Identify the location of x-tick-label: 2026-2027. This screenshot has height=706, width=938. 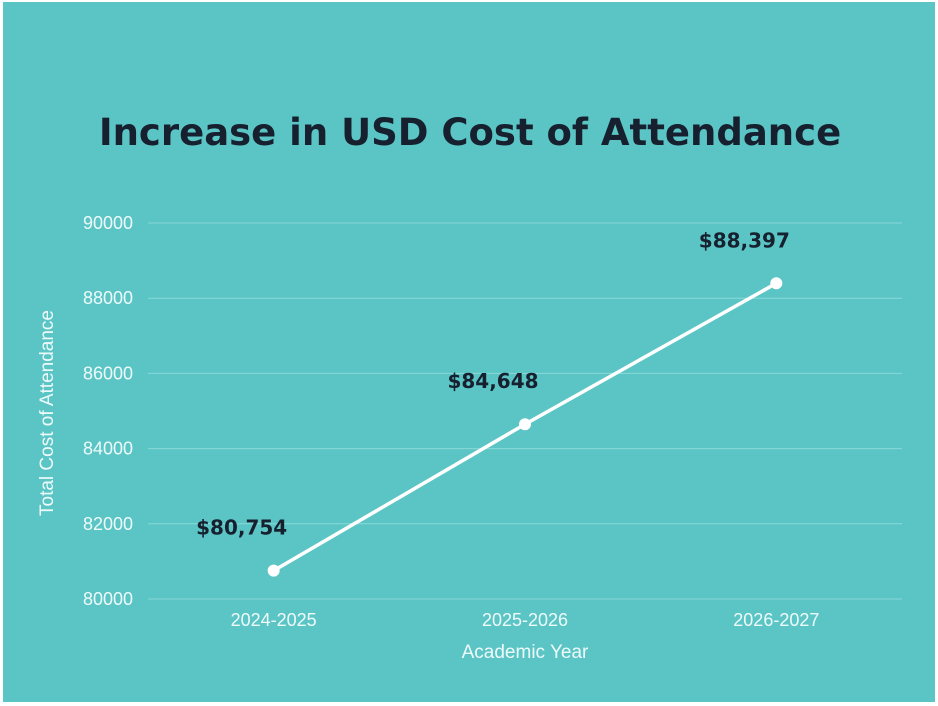
(776, 620).